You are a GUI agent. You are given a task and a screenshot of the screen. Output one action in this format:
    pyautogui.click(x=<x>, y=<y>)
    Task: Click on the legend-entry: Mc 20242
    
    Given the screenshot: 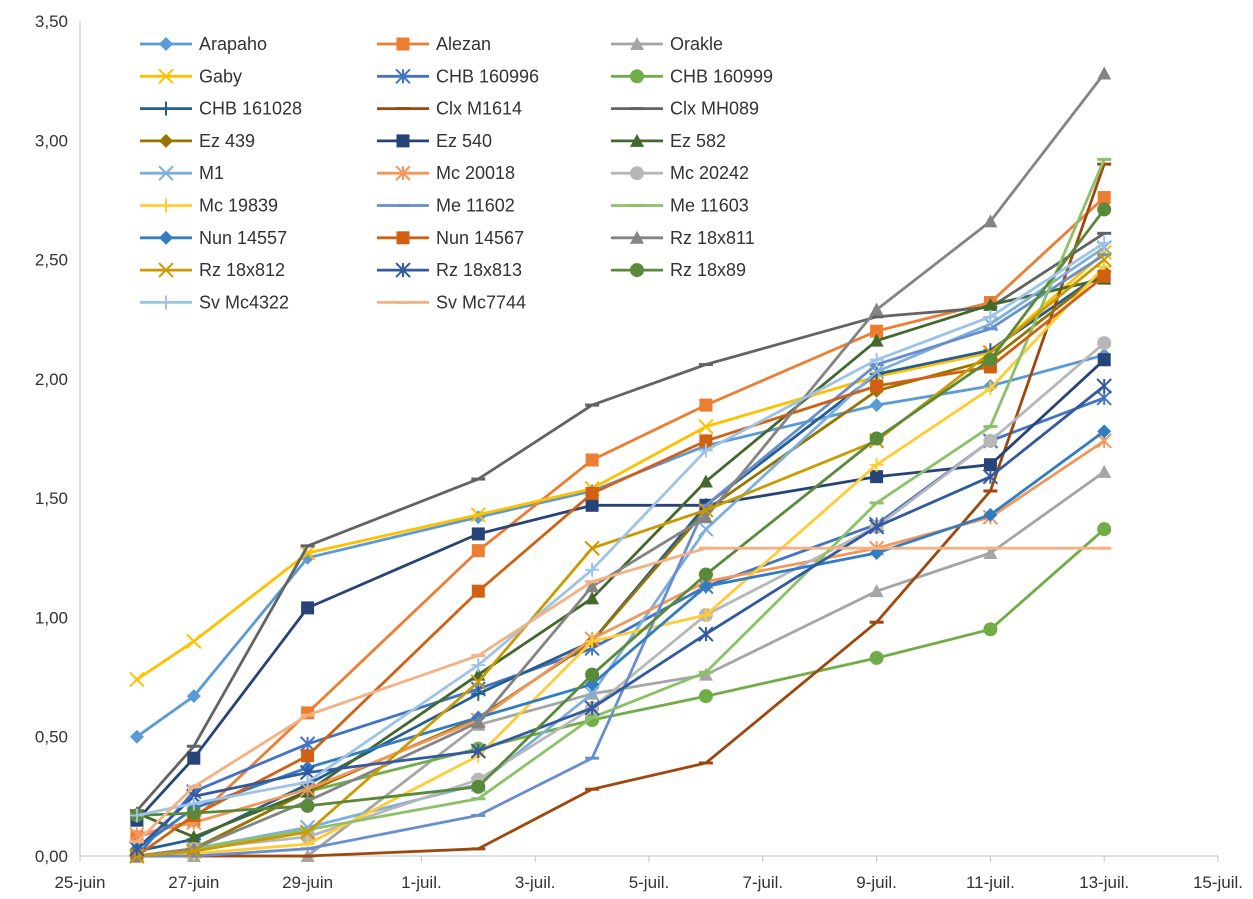 What is the action you would take?
    pyautogui.click(x=680, y=173)
    